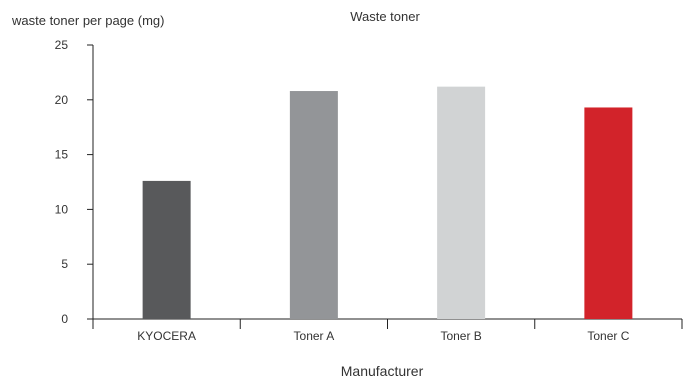 The height and width of the screenshot is (381, 694). What do you see at coordinates (608, 213) in the screenshot?
I see `bar-toner-c` at bounding box center [608, 213].